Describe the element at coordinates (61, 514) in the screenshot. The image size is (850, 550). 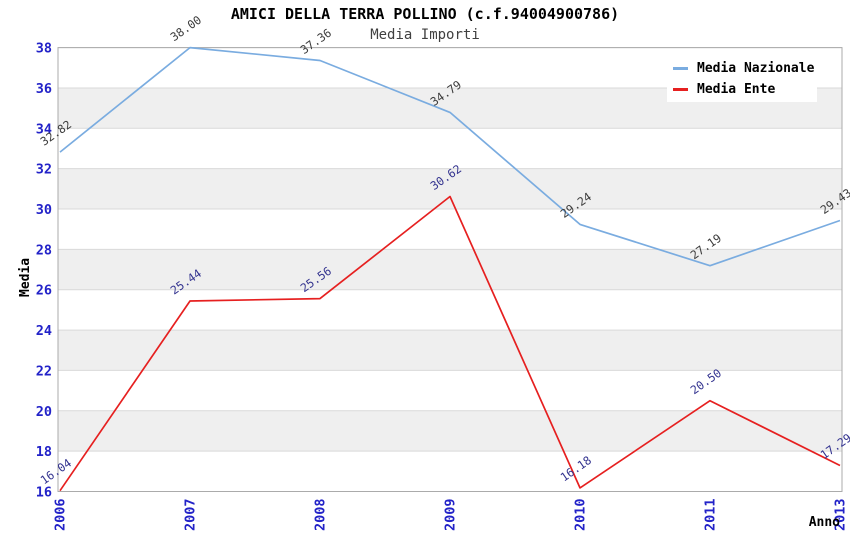
I see `x-tick-label: 2006` at that location.